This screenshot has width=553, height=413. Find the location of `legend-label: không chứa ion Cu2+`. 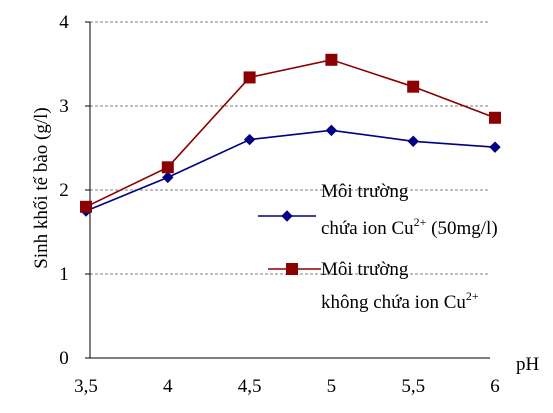

legend-label: không chứa ion Cu2+ is located at coordinates (400, 301).